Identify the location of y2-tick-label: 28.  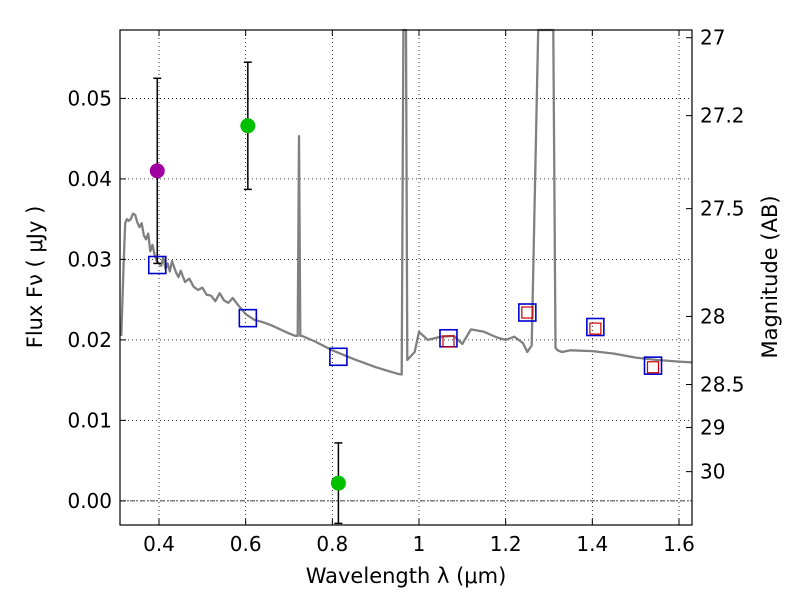
(712, 316).